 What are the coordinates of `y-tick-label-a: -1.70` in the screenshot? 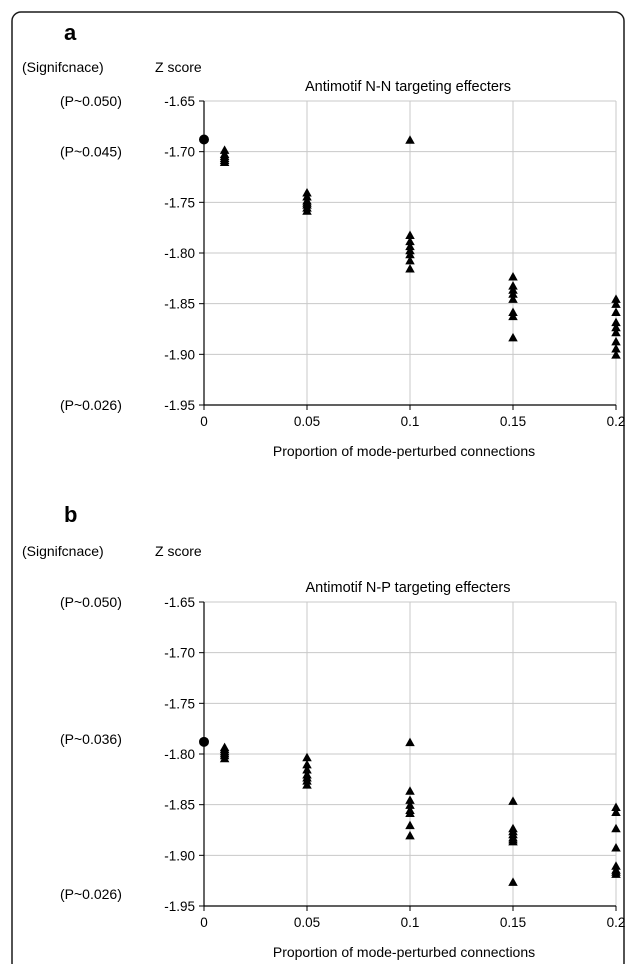 It's located at (179, 152).